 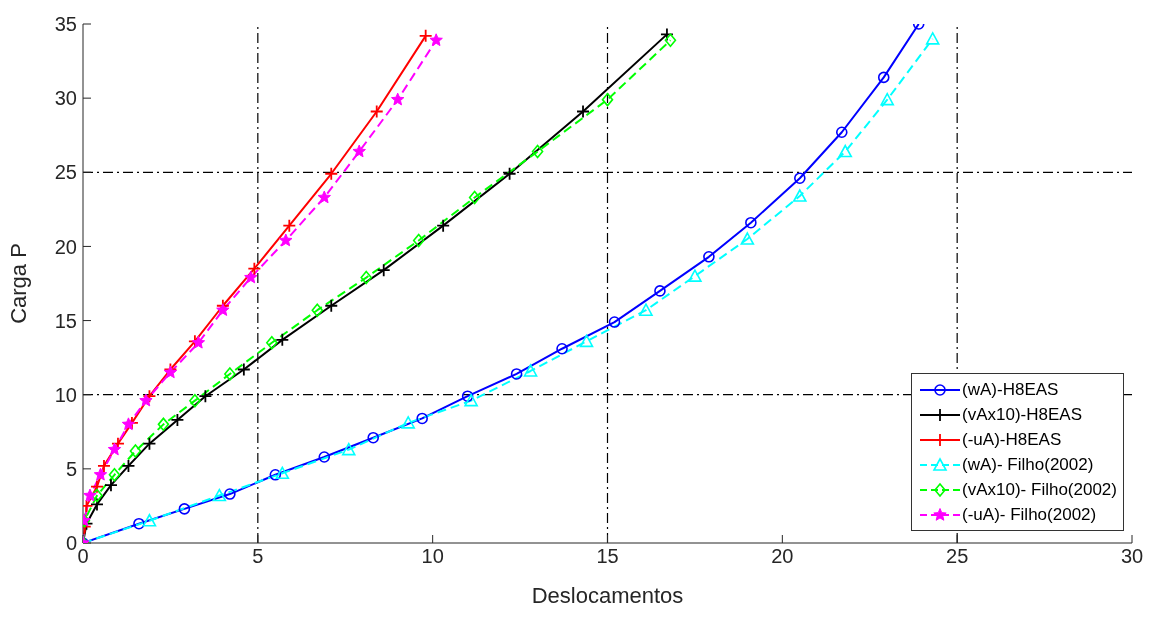 I want to click on x-tick-label: 20, so click(x=782, y=556).